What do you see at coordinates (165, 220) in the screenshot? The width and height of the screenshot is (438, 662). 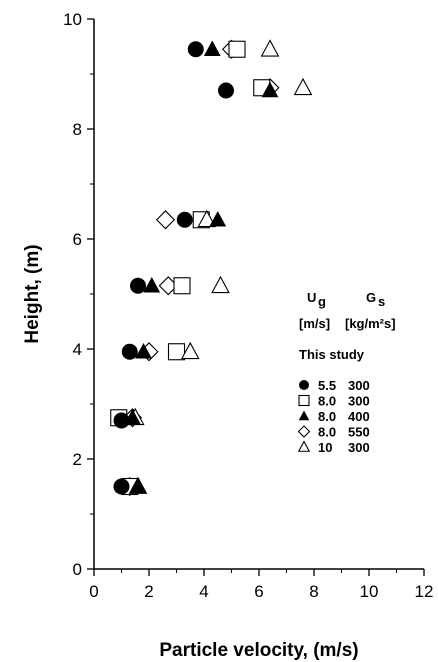 I see `data-point-diamond-open` at bounding box center [165, 220].